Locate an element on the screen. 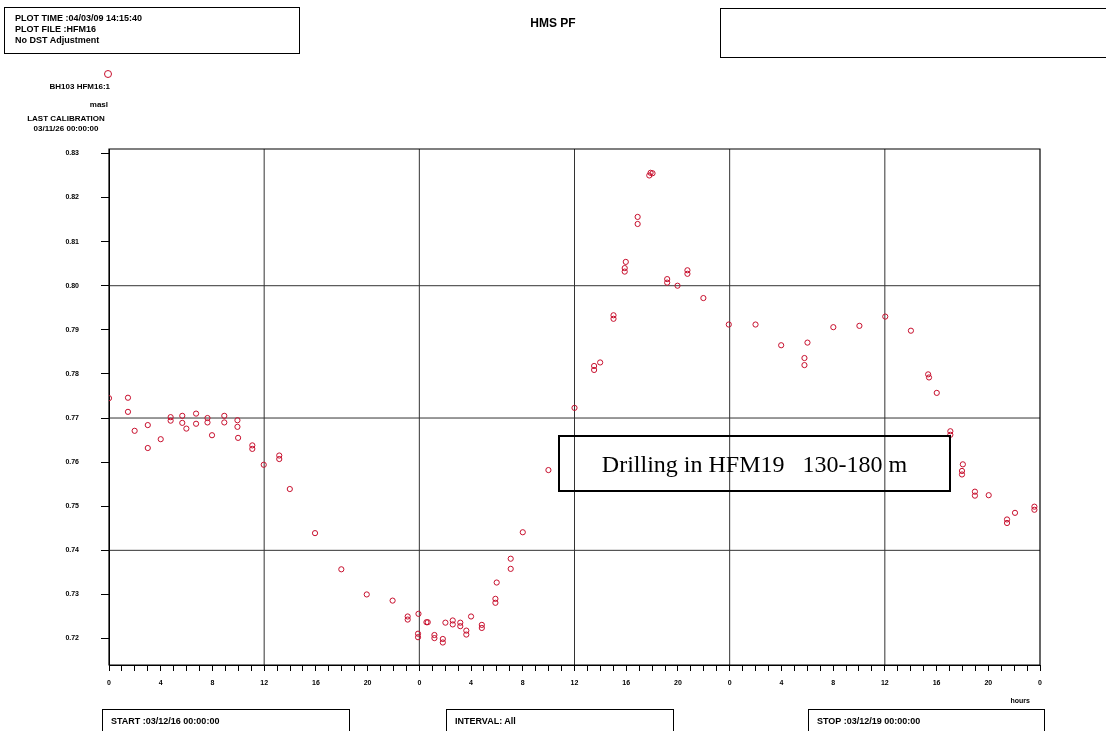 Image resolution: width=1106 pixels, height=731 pixels. text: No DST Adjustment is located at coordinates (57, 40).